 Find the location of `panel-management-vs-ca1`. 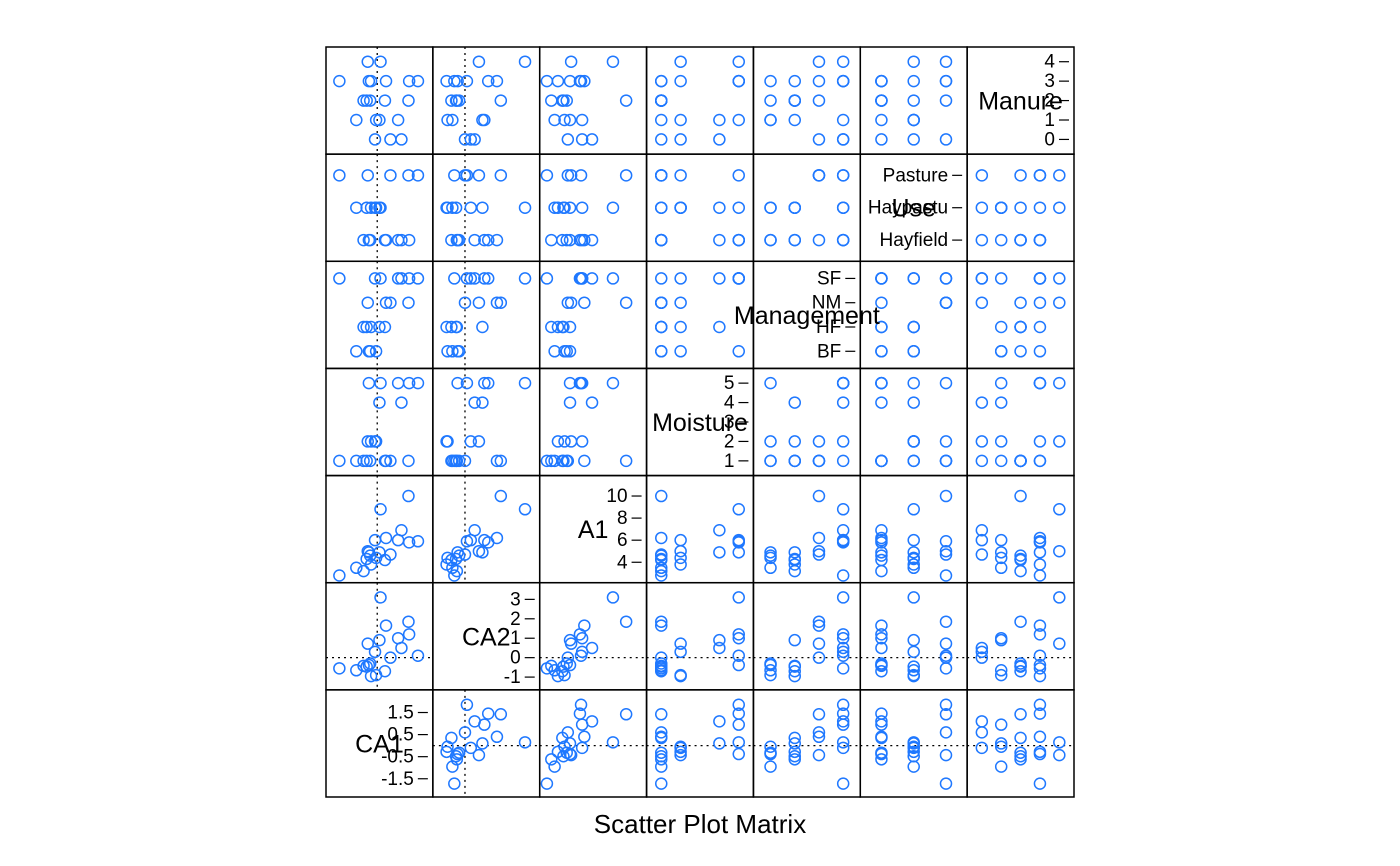

panel-management-vs-ca1 is located at coordinates (379, 315).